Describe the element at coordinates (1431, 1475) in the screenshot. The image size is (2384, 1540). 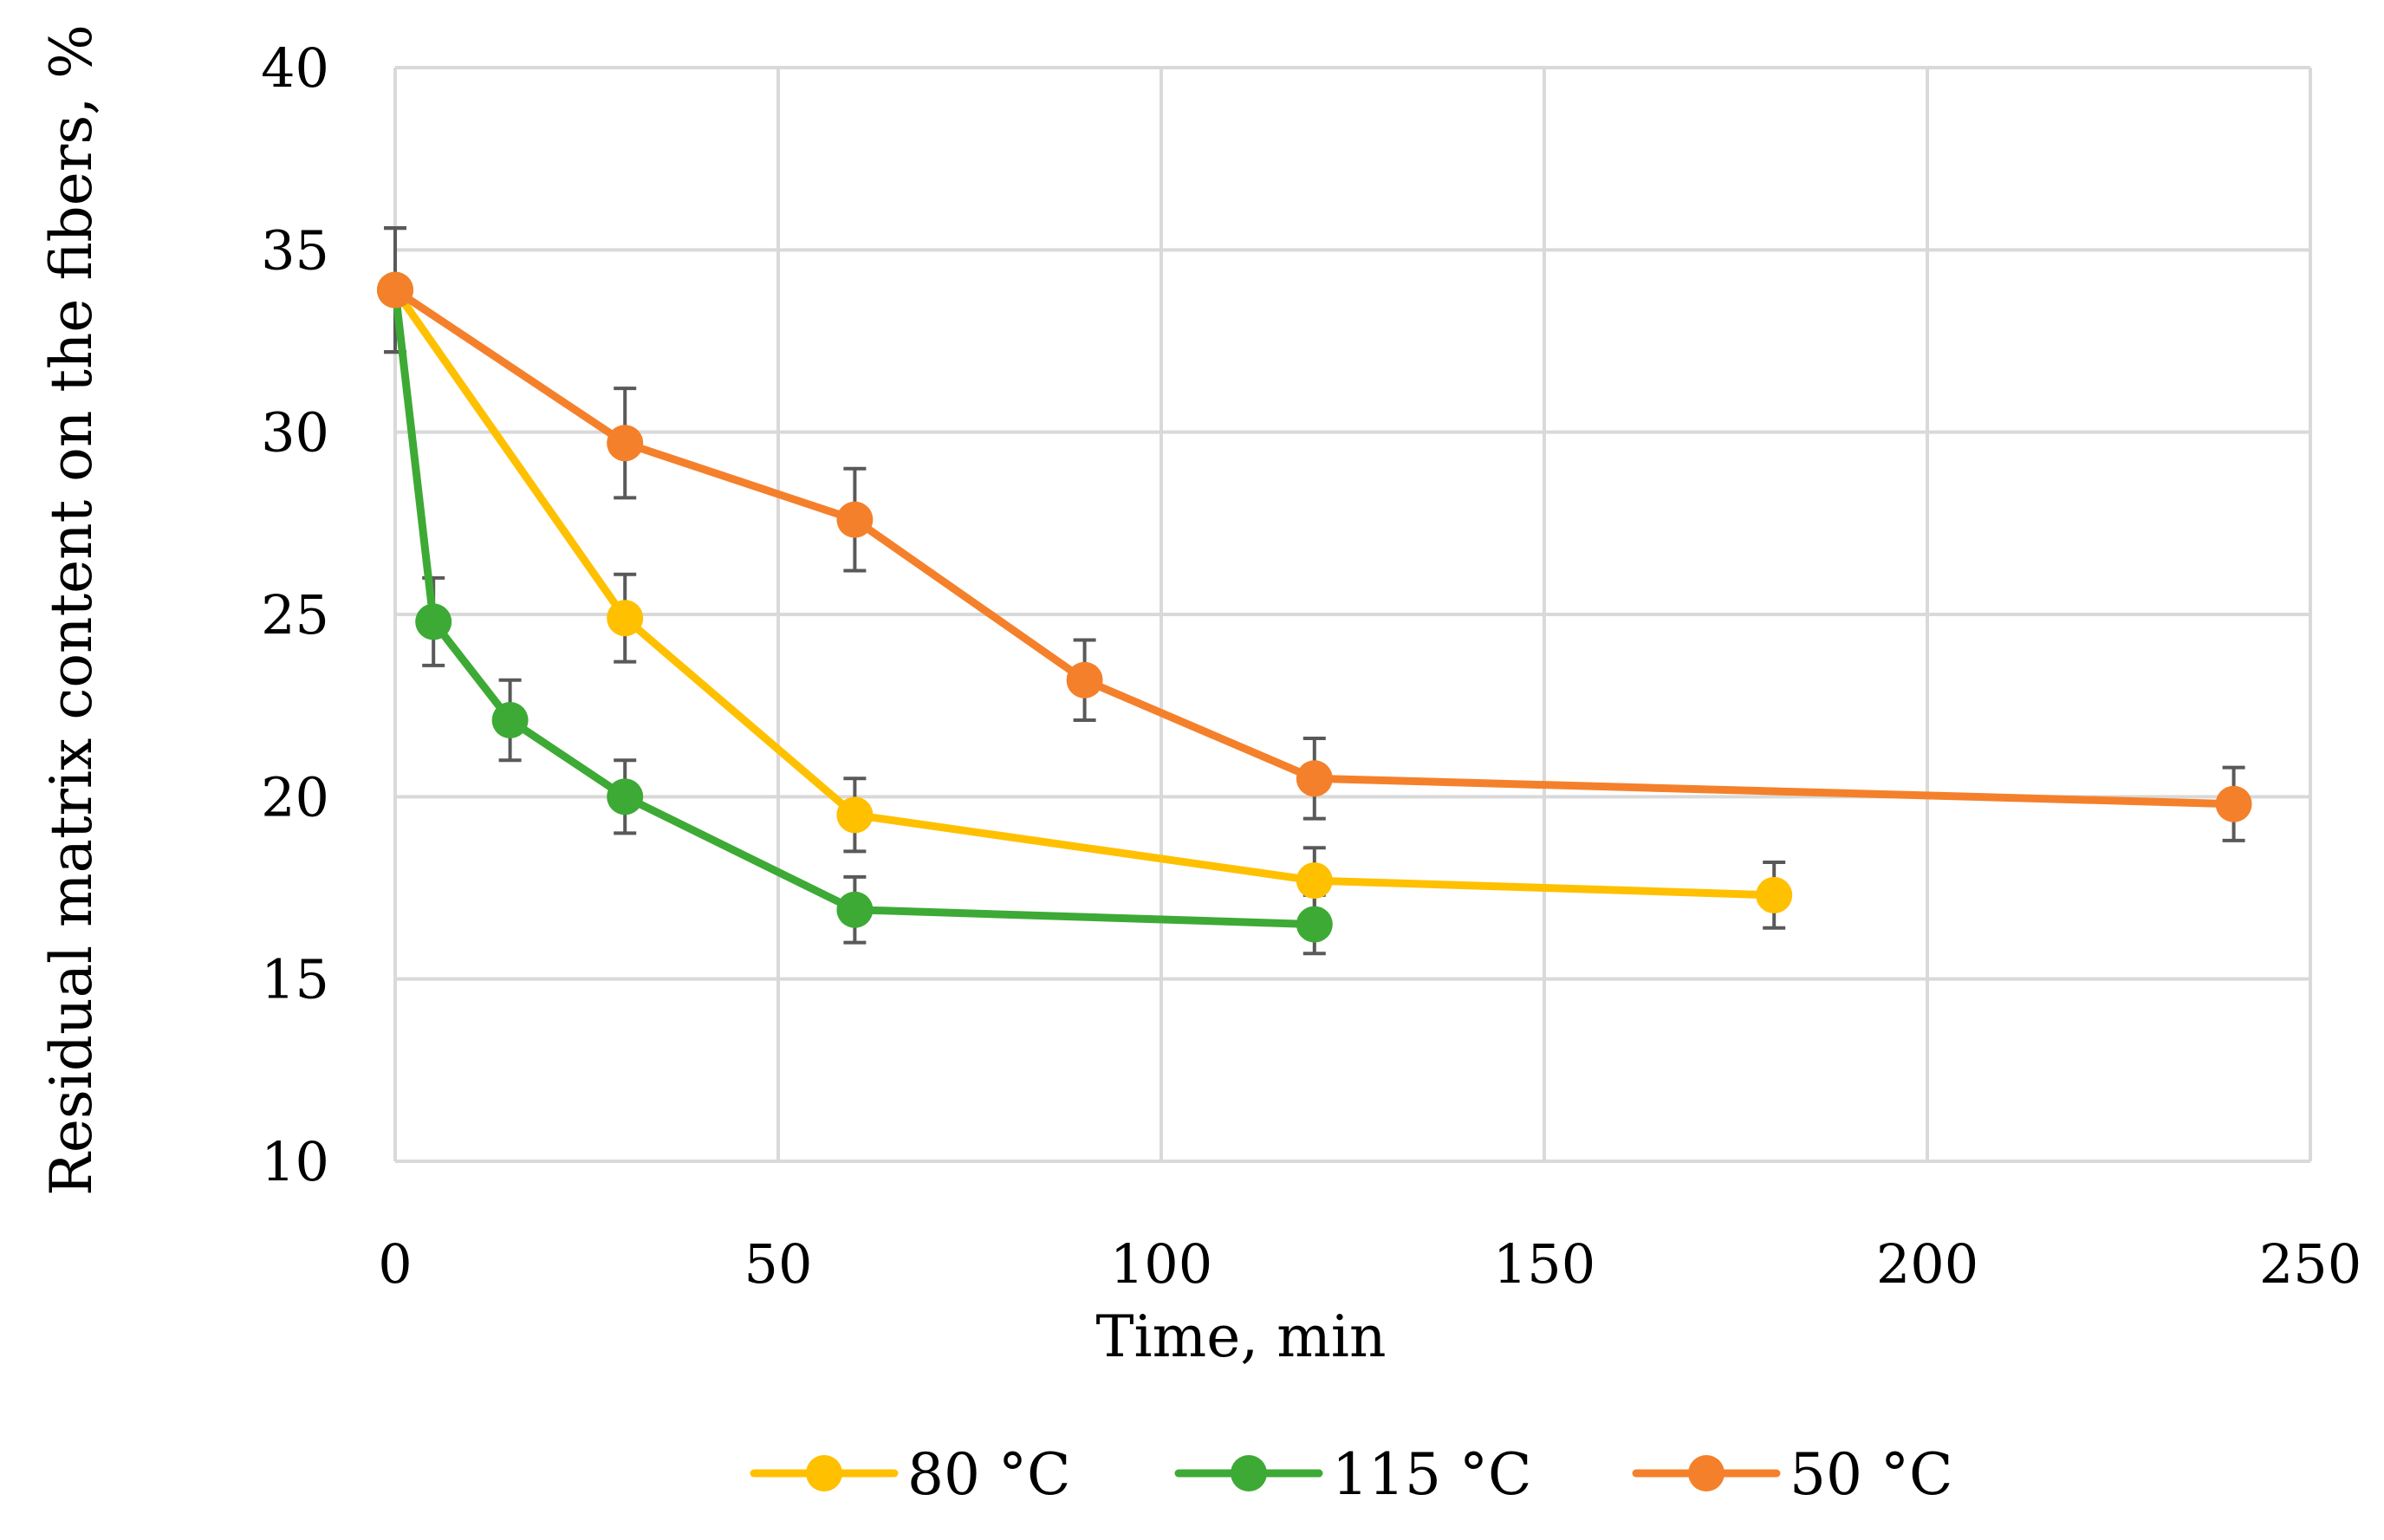
I see `legend-label-115-c: 115 °C` at that location.